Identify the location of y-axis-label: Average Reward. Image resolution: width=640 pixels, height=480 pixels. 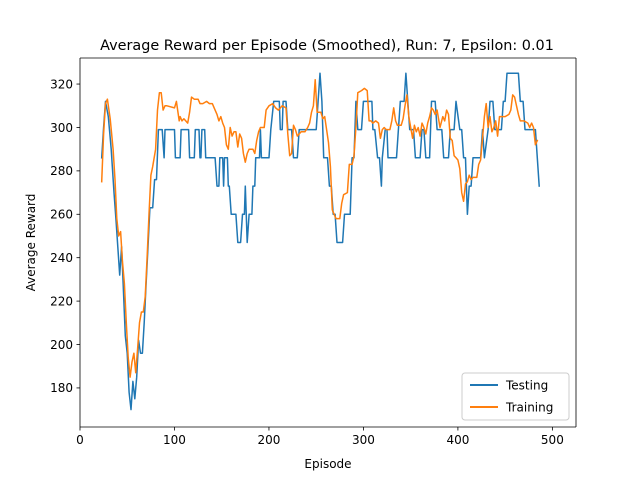
(31, 243).